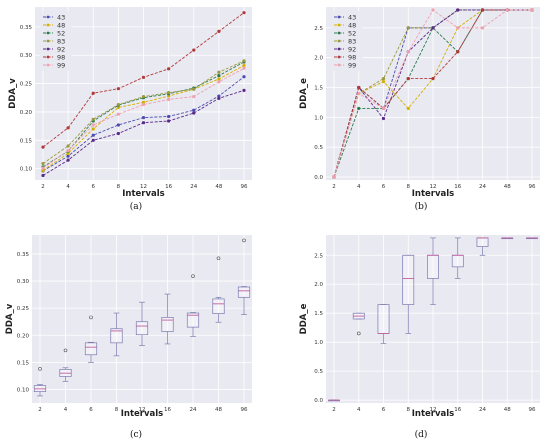  What do you see at coordinates (352, 49) in the screenshot?
I see `legend-entry-92: 92` at bounding box center [352, 49].